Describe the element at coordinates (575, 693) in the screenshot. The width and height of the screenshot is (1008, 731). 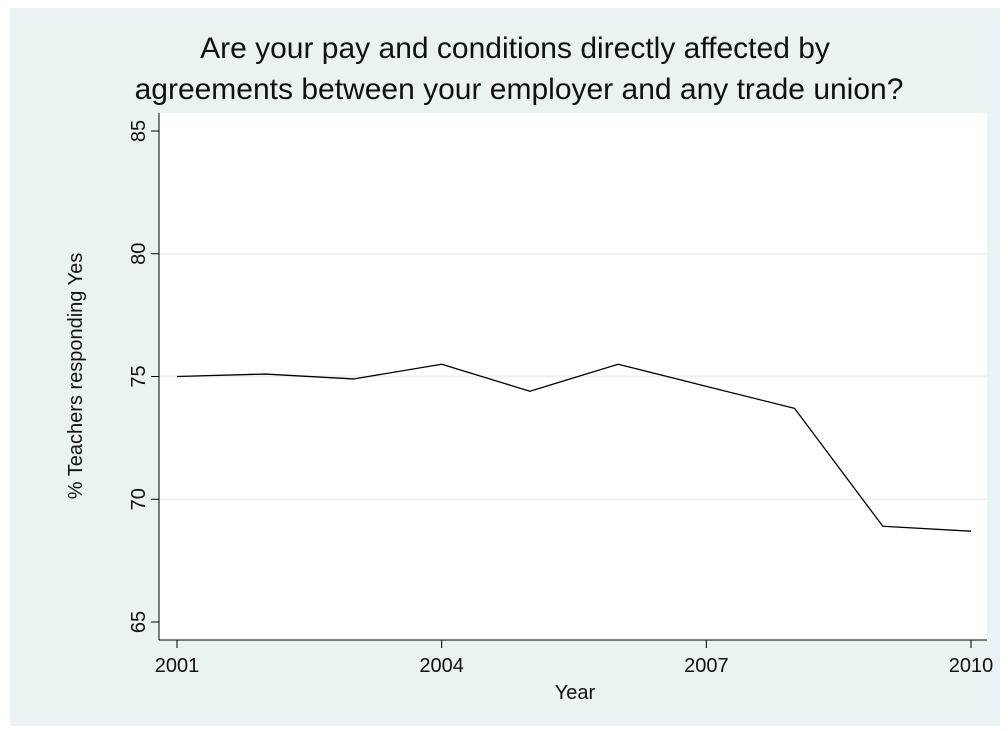
I see `x-axis-title: Year` at that location.